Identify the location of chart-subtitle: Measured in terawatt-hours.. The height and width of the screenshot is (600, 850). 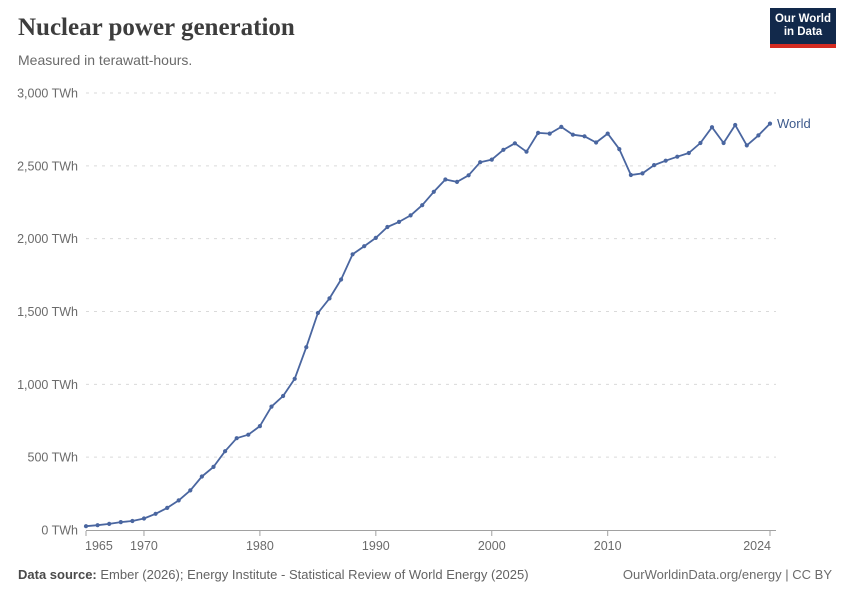
(105, 60).